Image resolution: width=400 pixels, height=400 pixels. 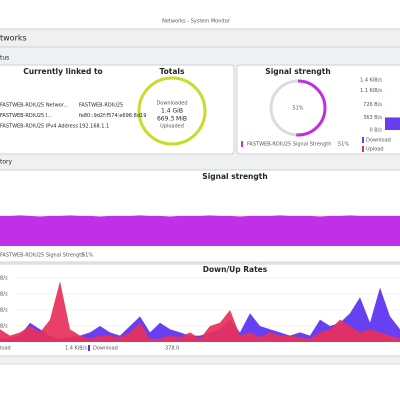 I want to click on card-title: Totals, so click(x=172, y=71).